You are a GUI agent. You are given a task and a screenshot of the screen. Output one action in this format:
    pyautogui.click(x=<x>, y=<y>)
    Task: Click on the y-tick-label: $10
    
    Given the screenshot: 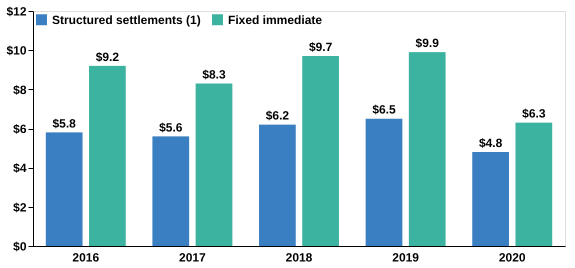 What is the action you would take?
    pyautogui.click(x=16, y=51)
    